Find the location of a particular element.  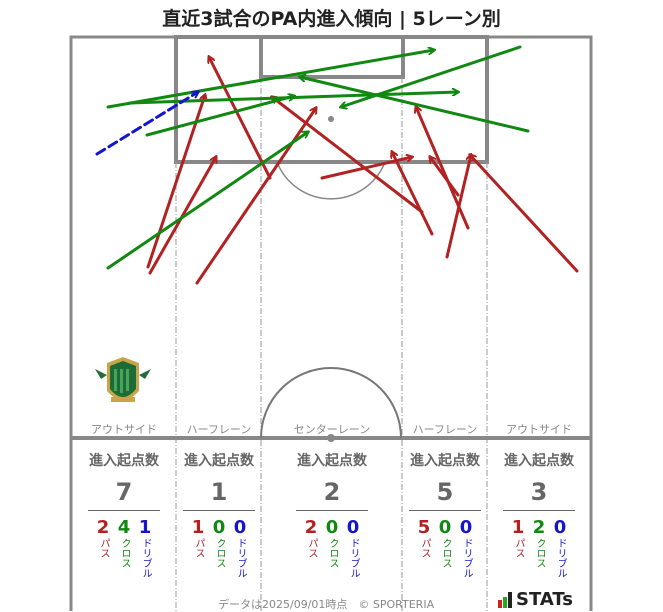

lane-label-outside-left: アウトサイド is located at coordinates (124, 429).